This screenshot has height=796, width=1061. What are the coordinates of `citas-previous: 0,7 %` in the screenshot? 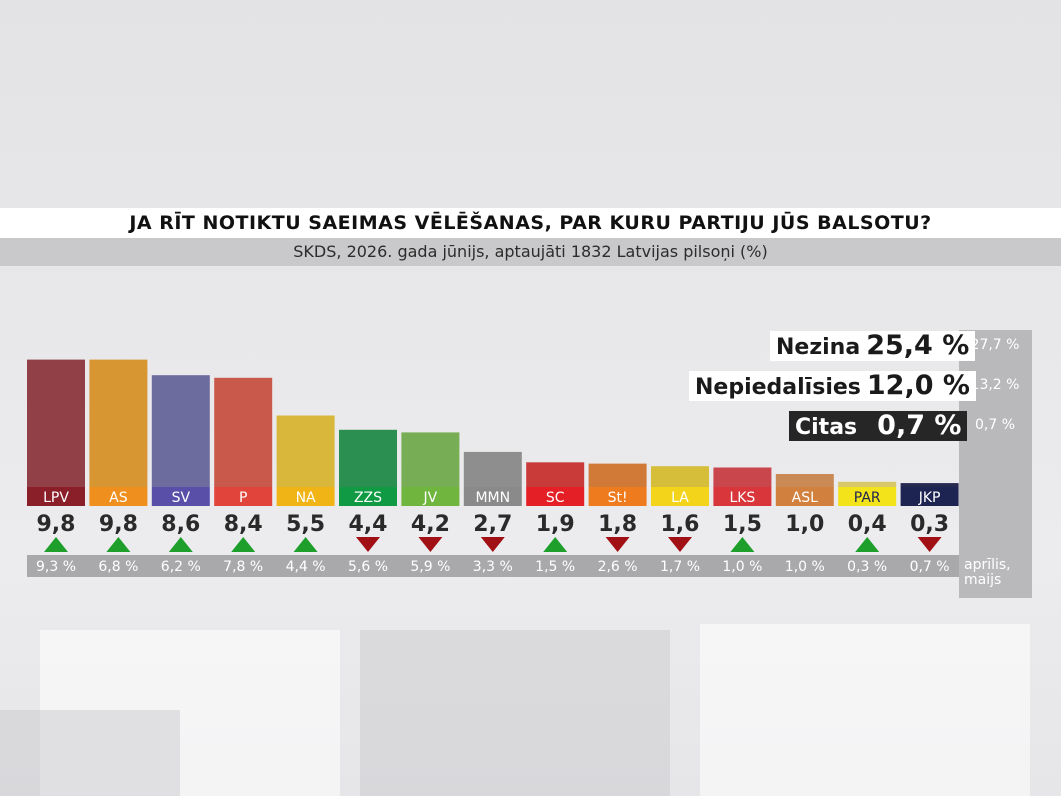 It's located at (995, 425).